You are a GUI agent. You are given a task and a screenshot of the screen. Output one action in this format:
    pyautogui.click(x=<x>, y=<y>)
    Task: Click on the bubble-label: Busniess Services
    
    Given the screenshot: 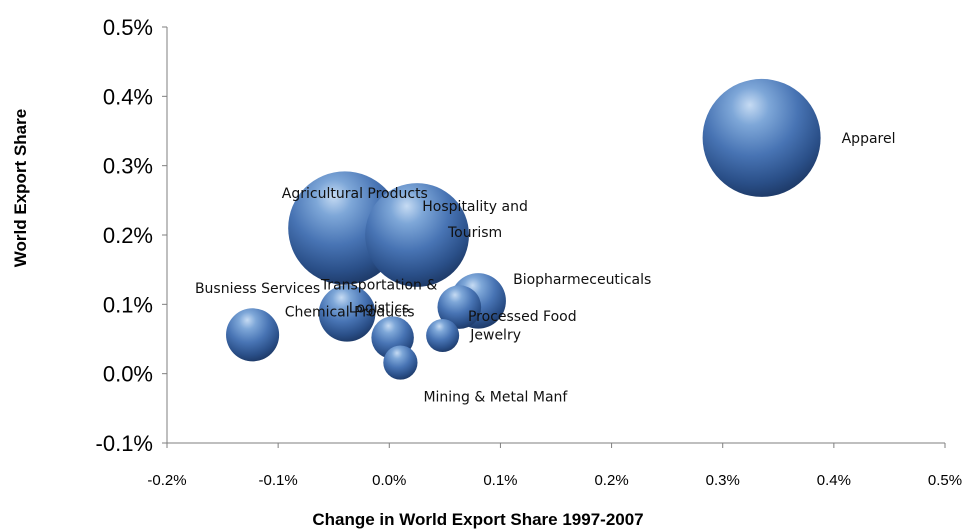 What is the action you would take?
    pyautogui.click(x=257, y=289)
    